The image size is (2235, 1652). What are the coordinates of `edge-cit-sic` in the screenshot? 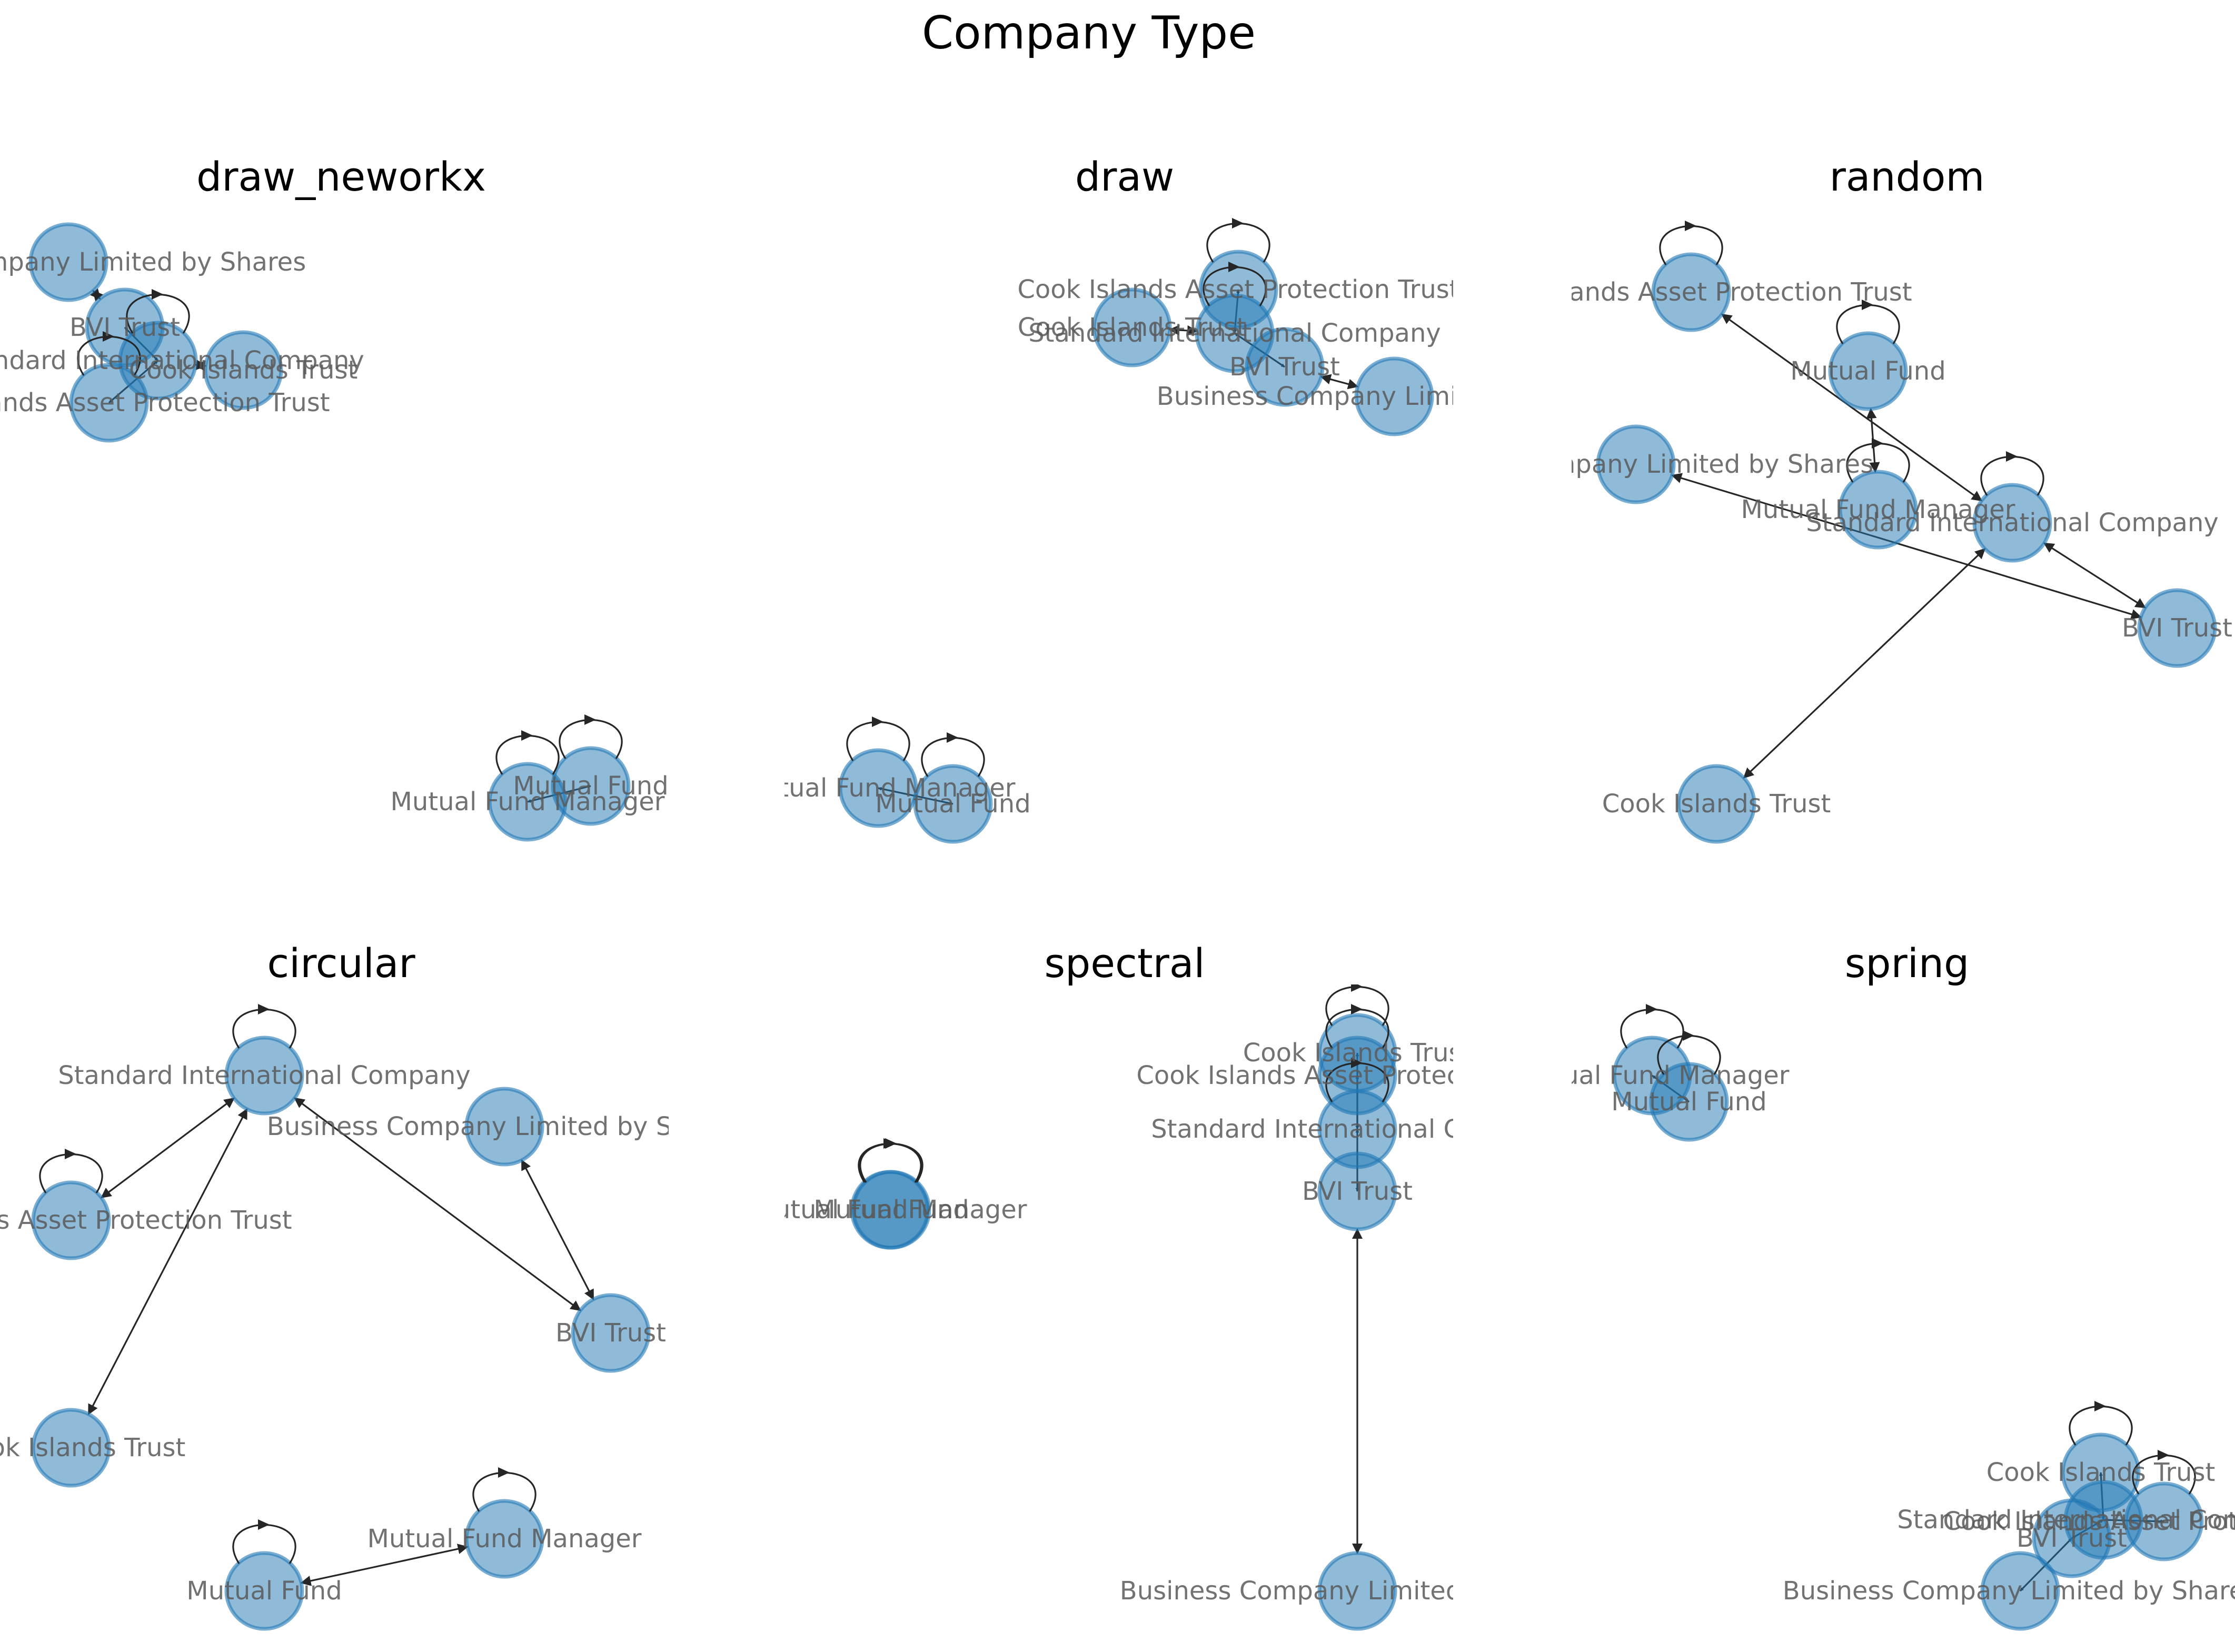 It's located at (1183, 330).